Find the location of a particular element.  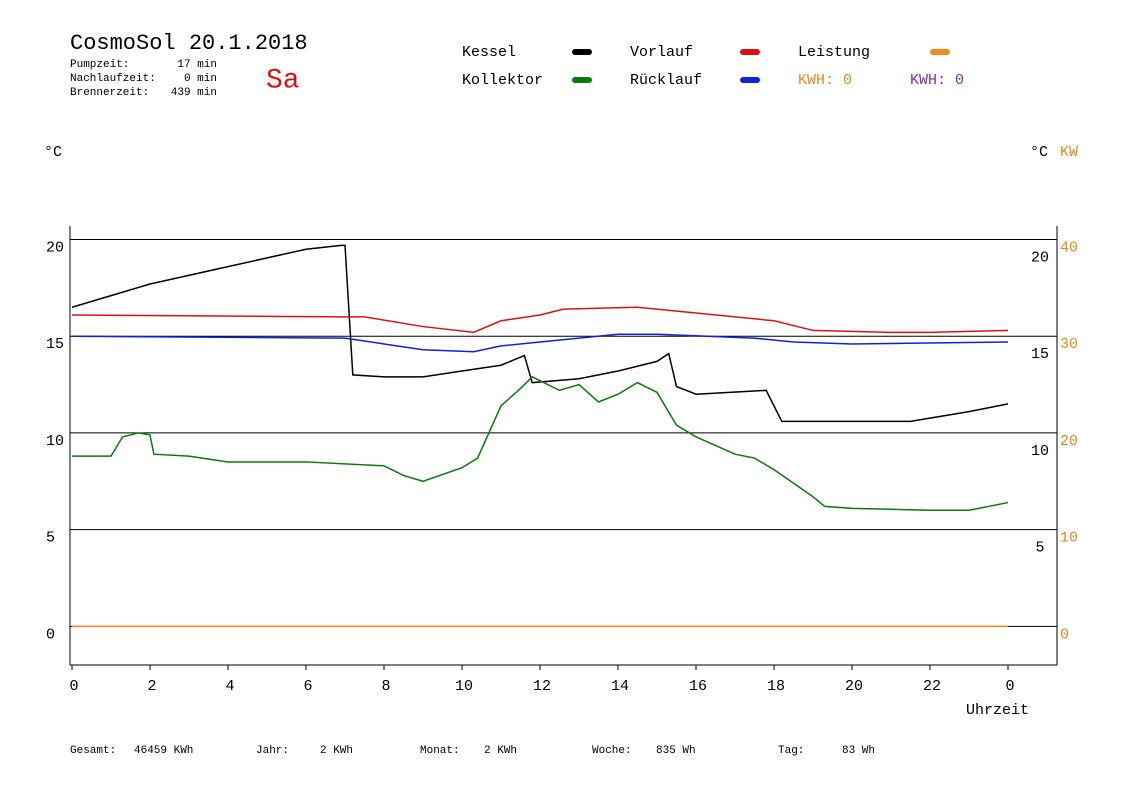

y2-tick-label: 0 is located at coordinates (1064, 634).